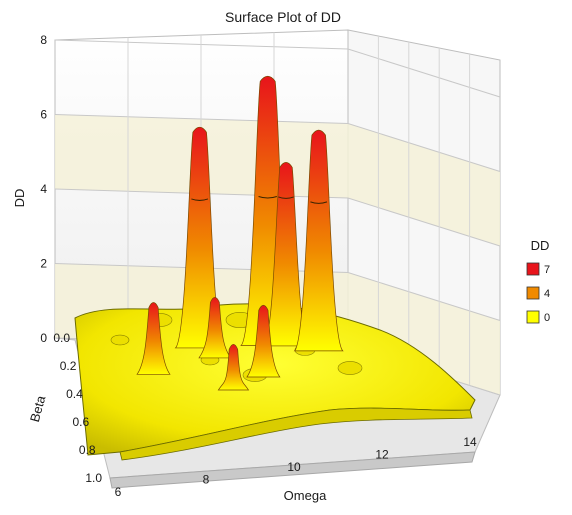 This screenshot has height=515, width=572. I want to click on x-tick-label: 14, so click(470, 442).